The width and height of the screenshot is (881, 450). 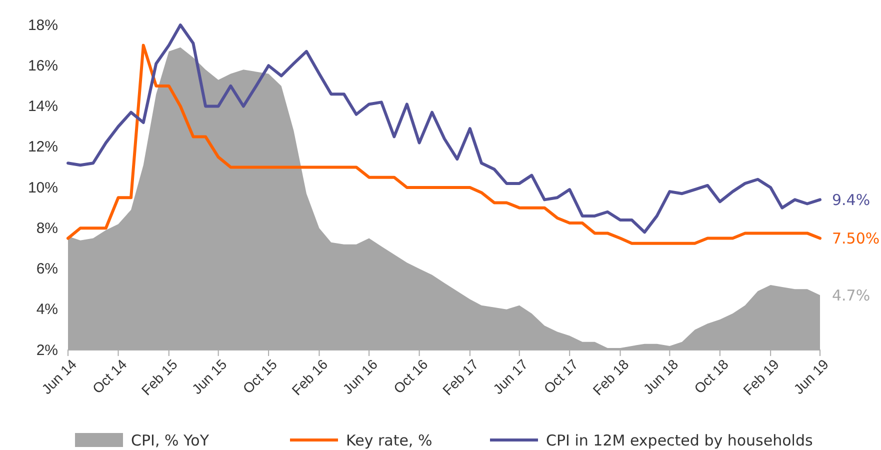 I want to click on x-tick-label: Oct 14, so click(x=109, y=376).